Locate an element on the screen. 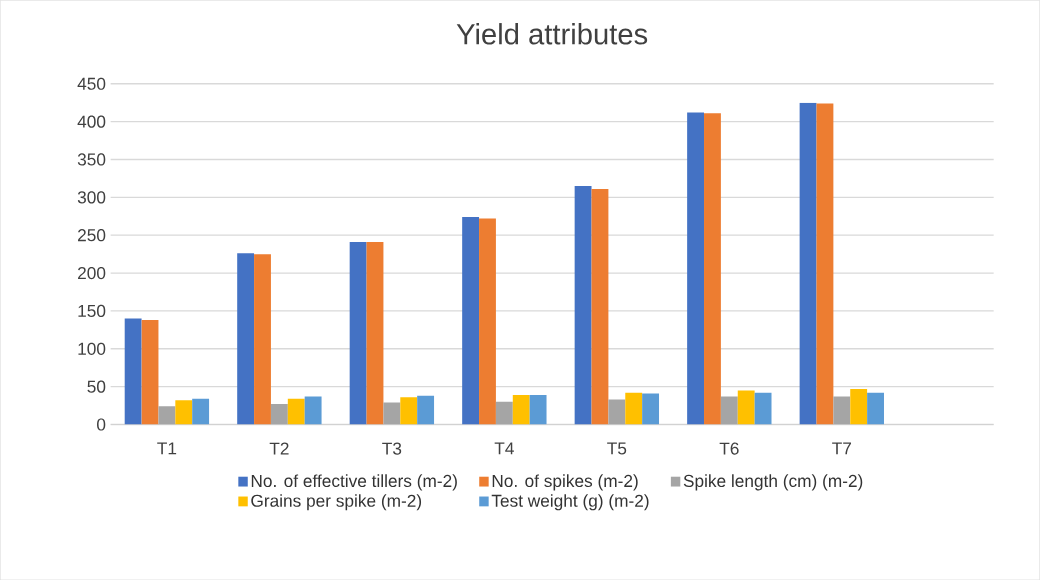  y-tick-label: 0 is located at coordinates (101, 424).